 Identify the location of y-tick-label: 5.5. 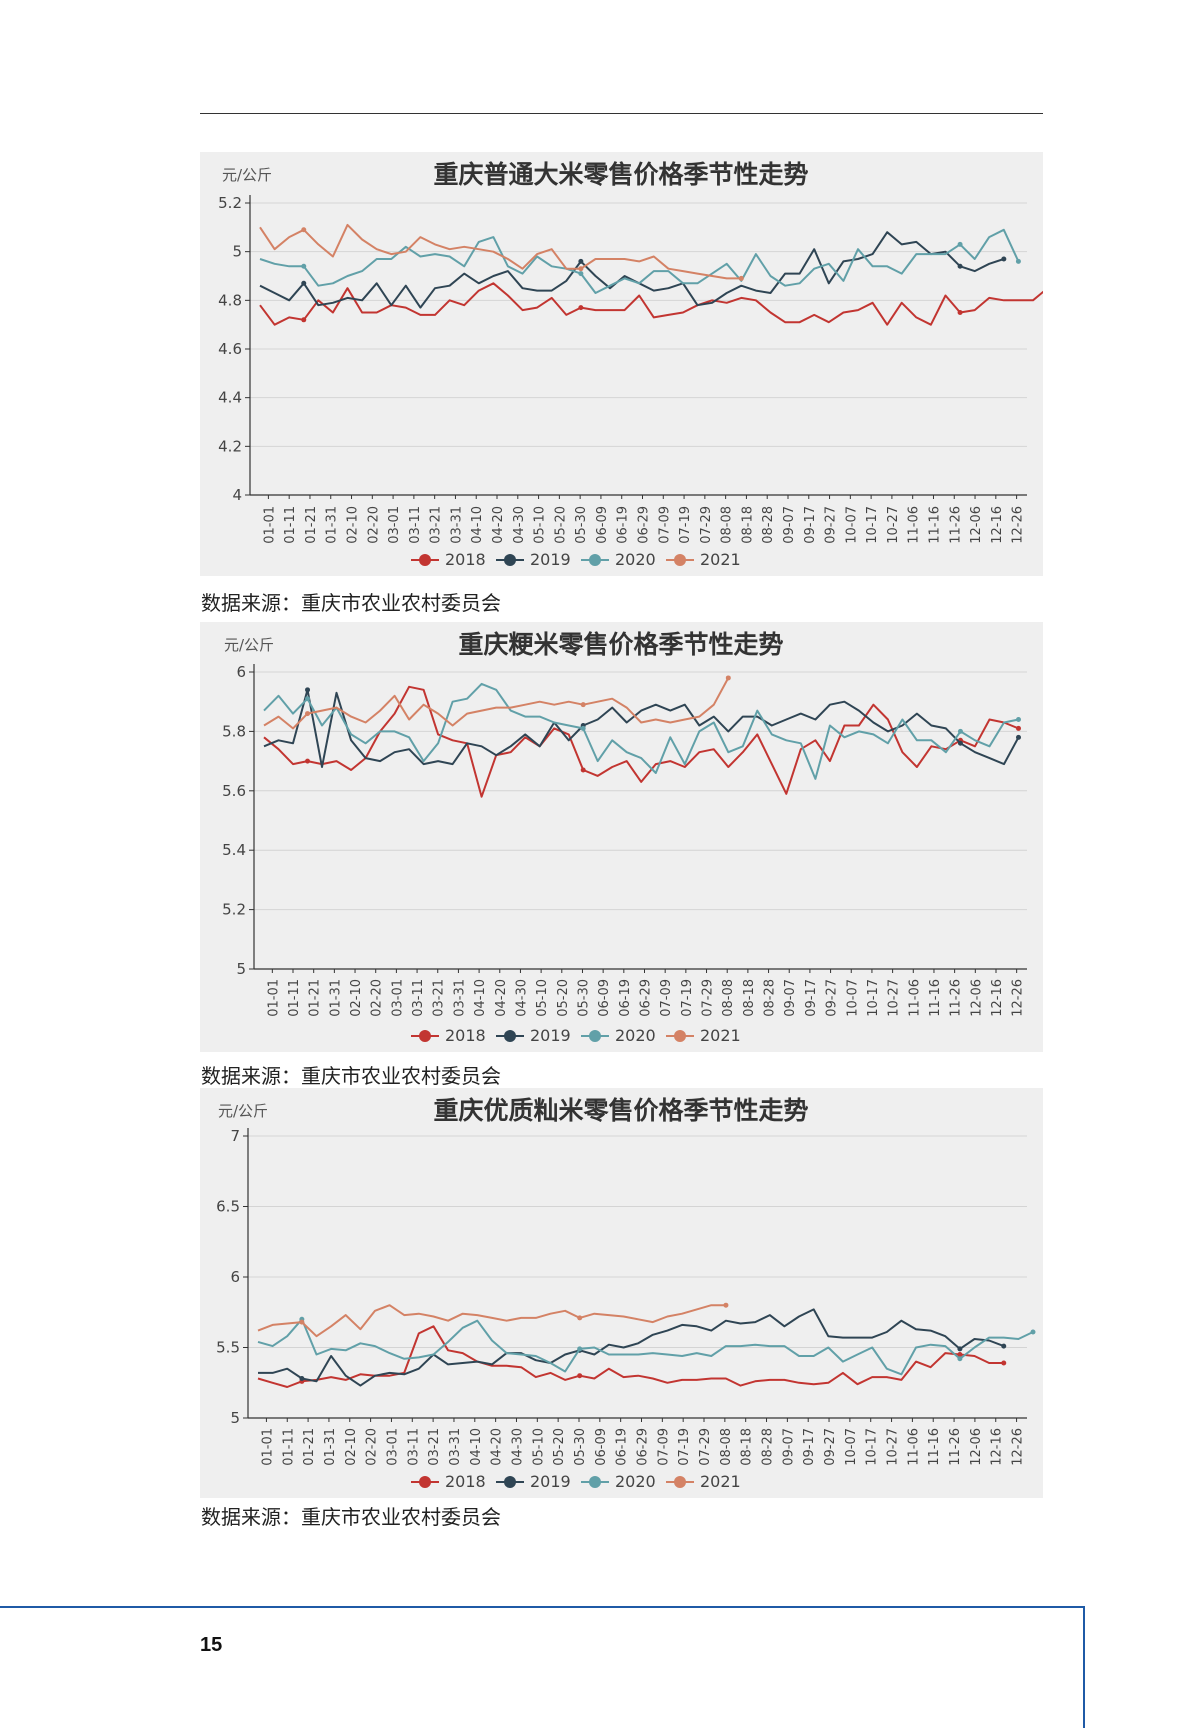
(228, 1348).